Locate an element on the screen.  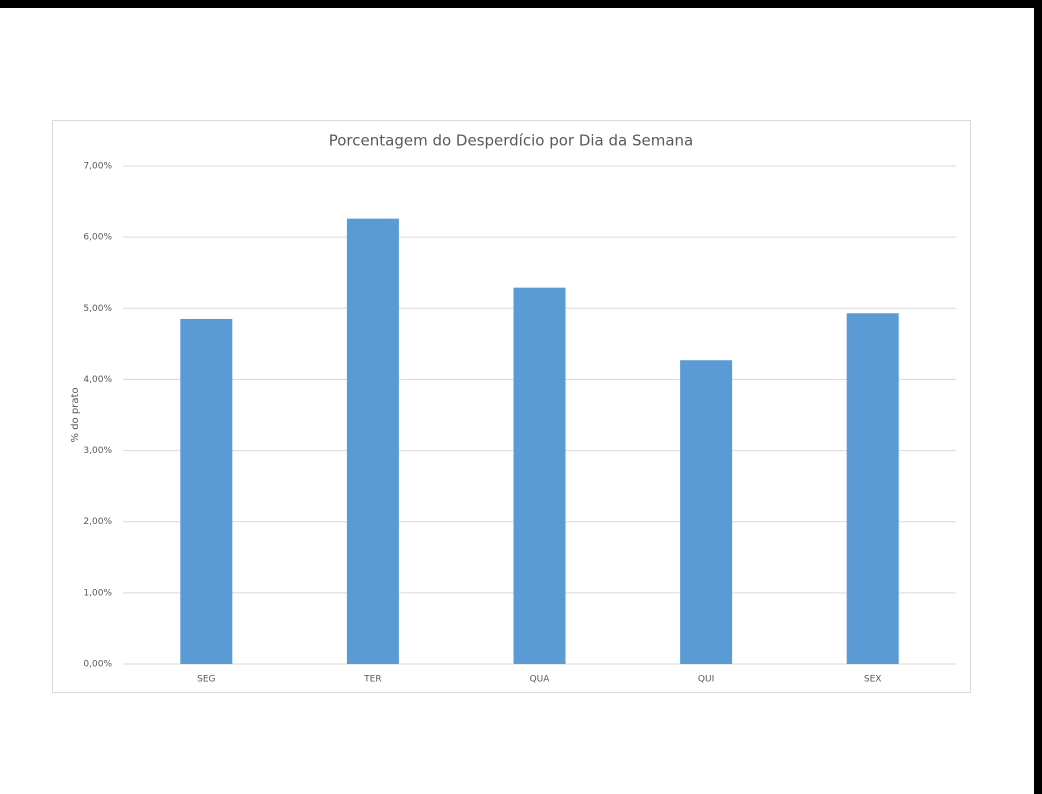
y-tick-label: 7,00% is located at coordinates (97, 167).